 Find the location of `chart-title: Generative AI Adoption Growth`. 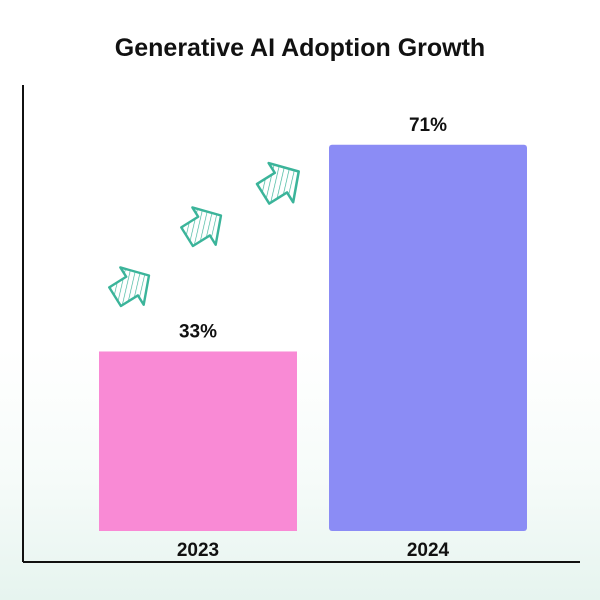

chart-title: Generative AI Adoption Growth is located at coordinates (300, 48).